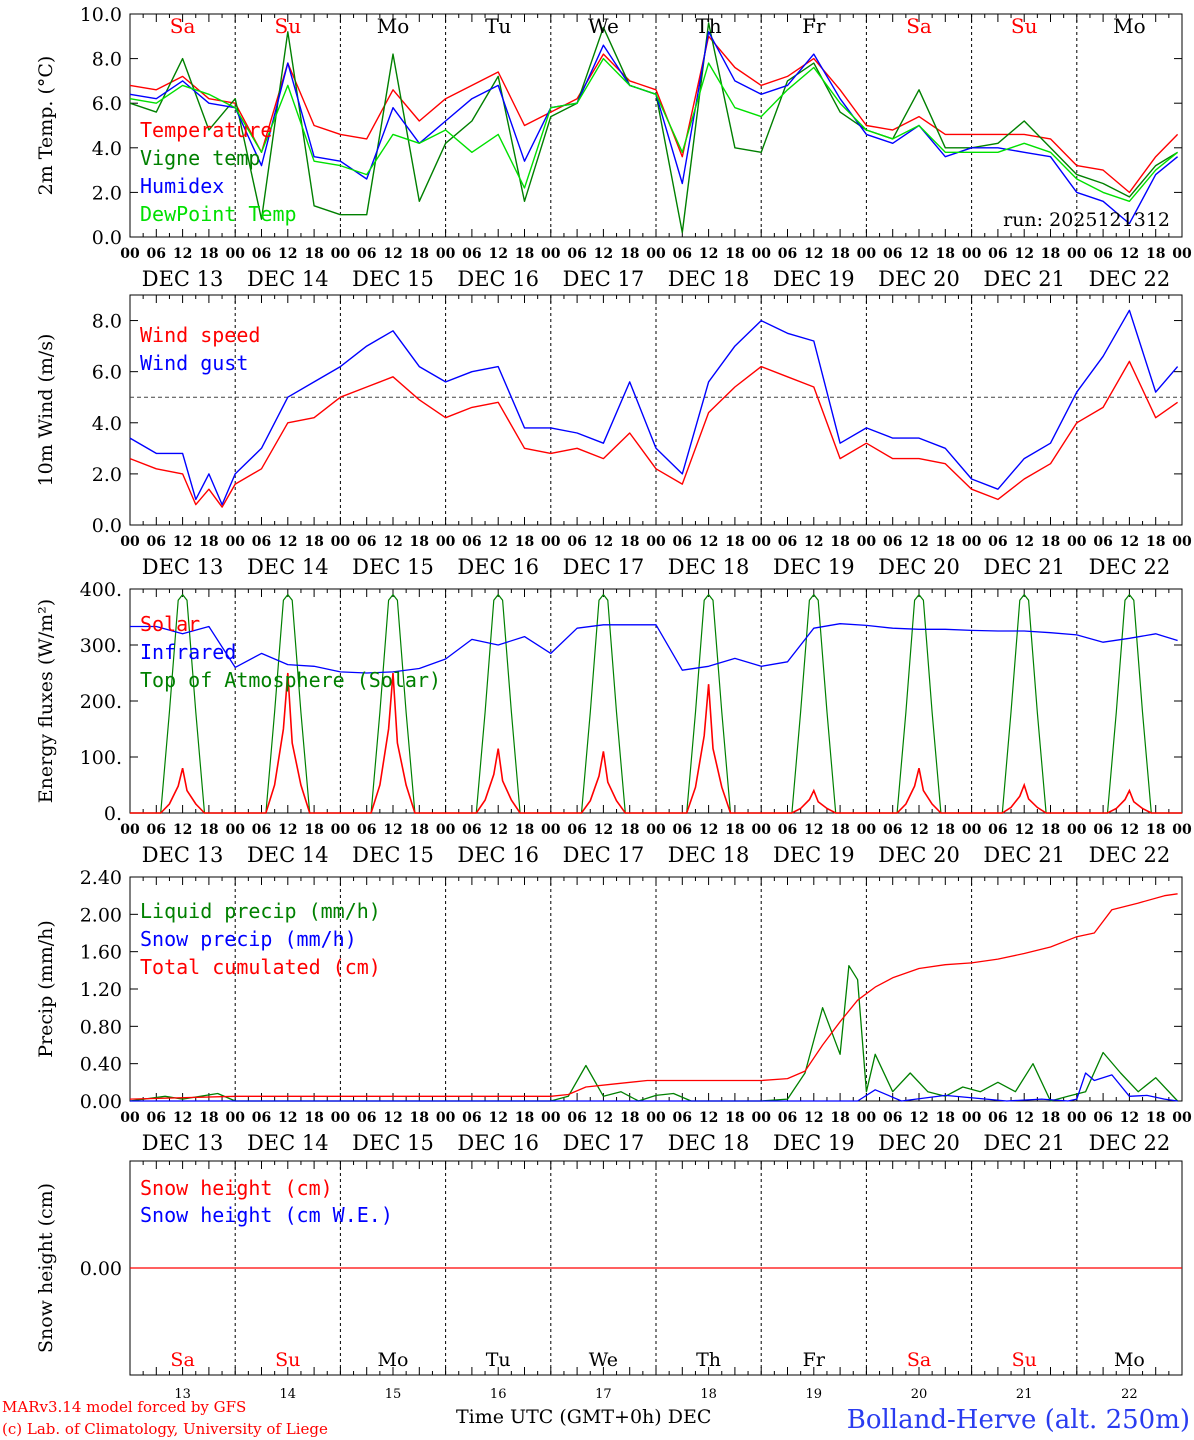 The width and height of the screenshot is (1194, 1440). Describe the element at coordinates (101, 878) in the screenshot. I see `y-tick-label: 2.40` at that location.